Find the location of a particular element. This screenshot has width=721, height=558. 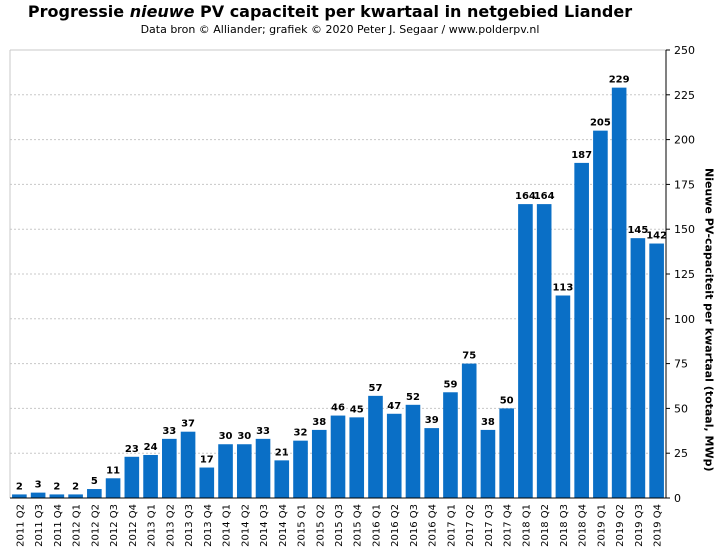

data-label: 23 is located at coordinates (132, 449).